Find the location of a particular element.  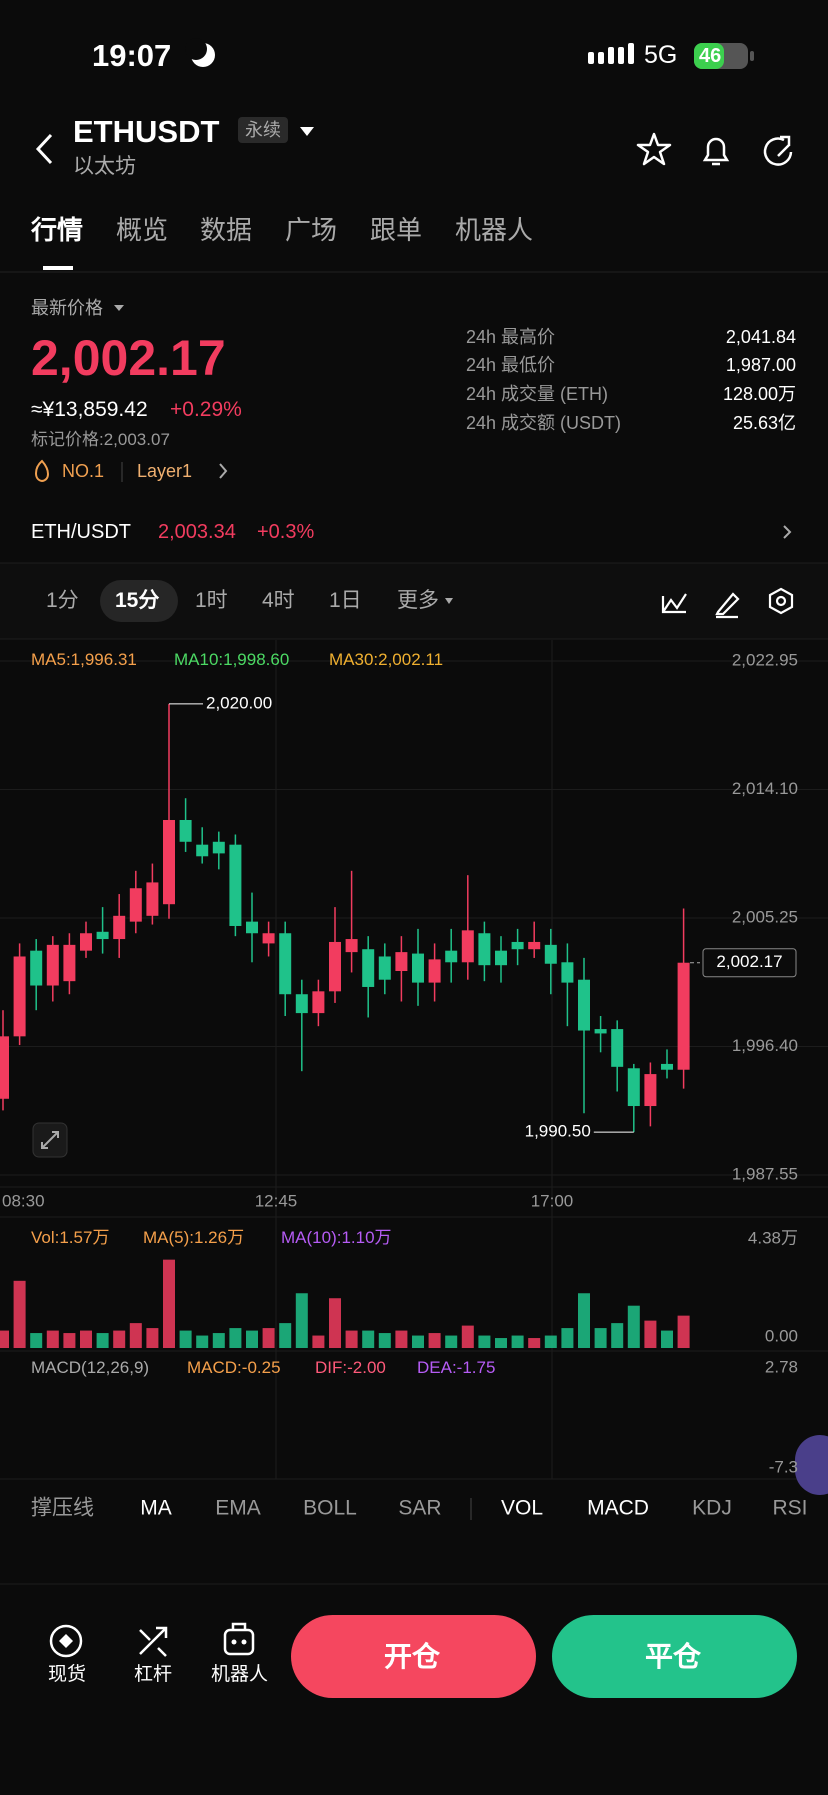

open-label: 开仓 is located at coordinates (412, 1656).